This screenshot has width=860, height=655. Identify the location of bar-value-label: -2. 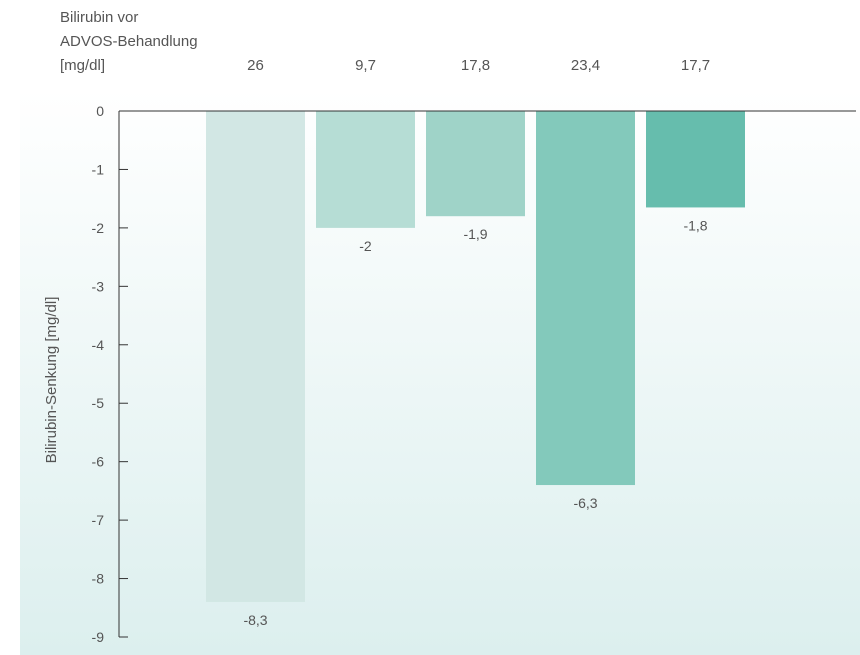
(365, 246).